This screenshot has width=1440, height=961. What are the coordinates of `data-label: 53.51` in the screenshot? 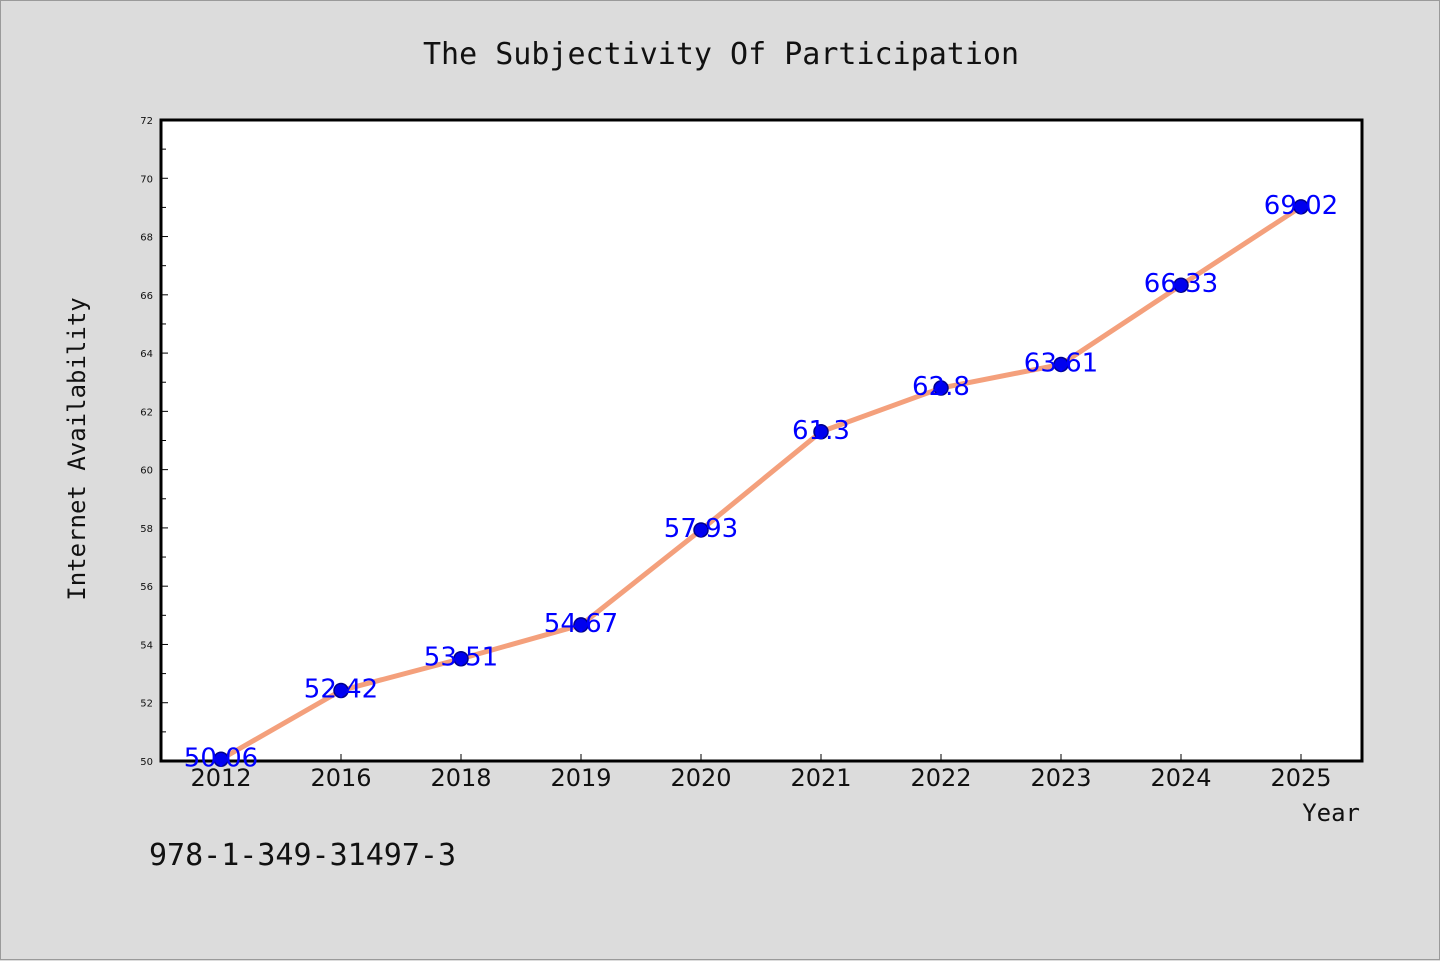 It's located at (461, 658).